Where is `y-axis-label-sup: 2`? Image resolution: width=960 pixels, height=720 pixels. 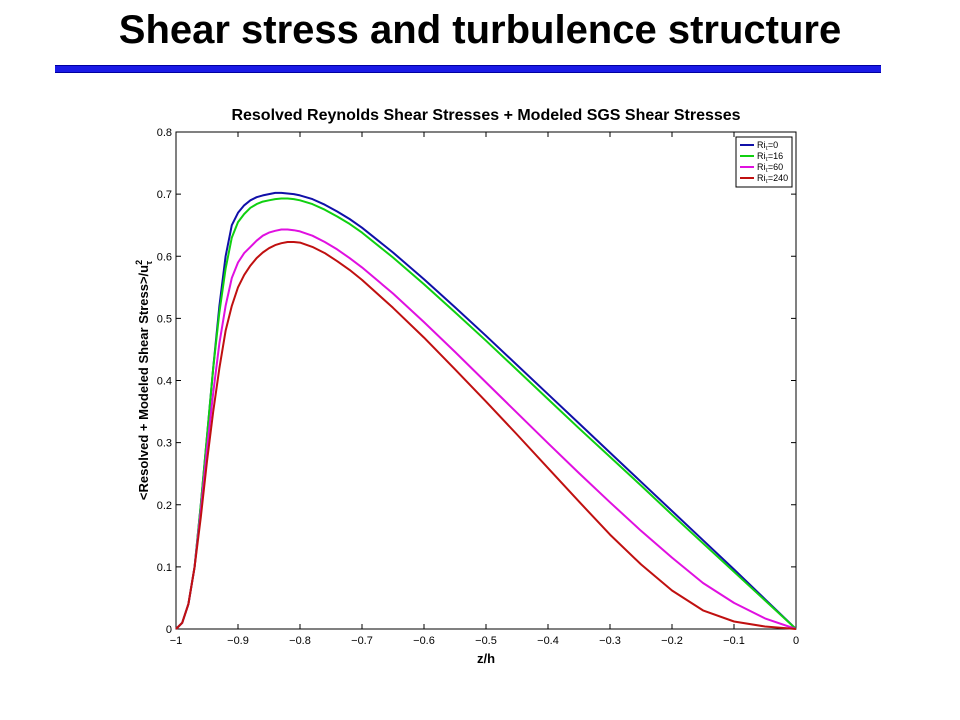 y-axis-label-sup: 2 is located at coordinates (139, 262).